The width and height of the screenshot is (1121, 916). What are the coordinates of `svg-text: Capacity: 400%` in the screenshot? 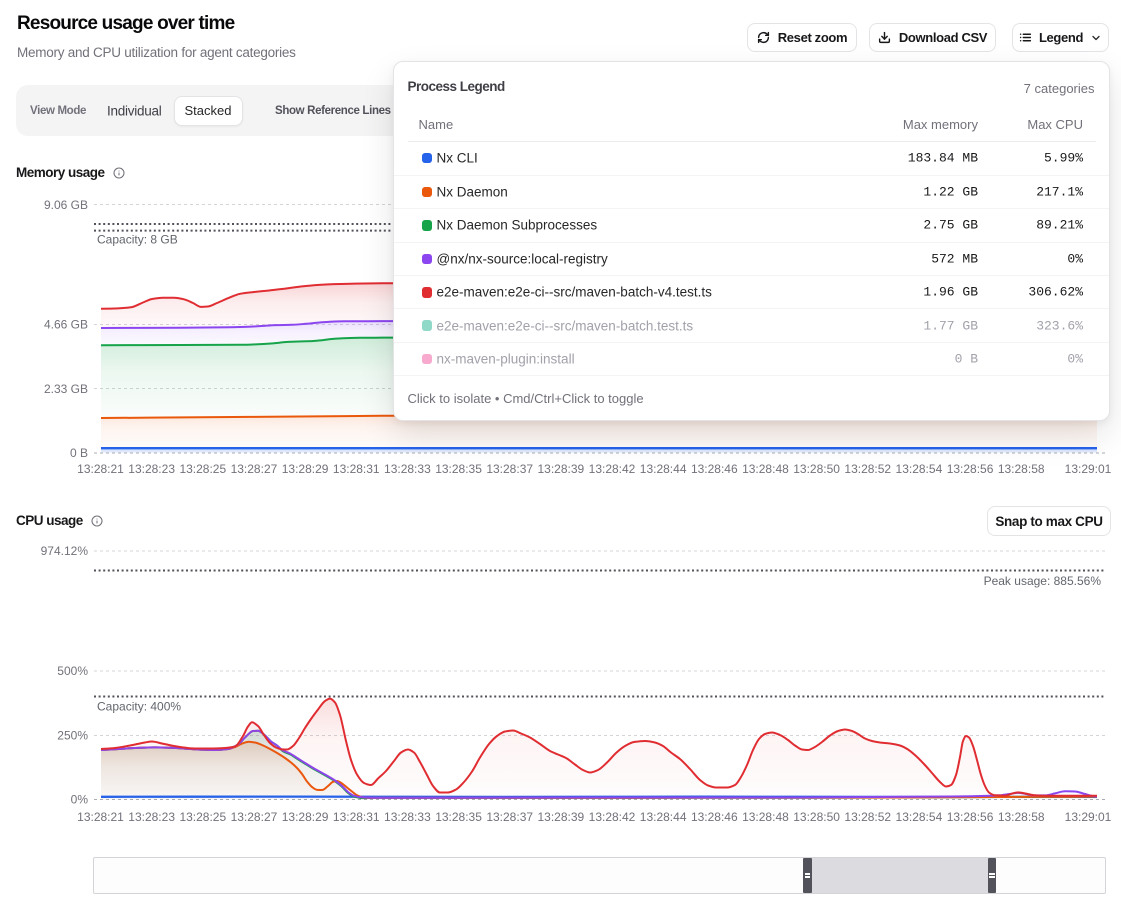 It's located at (139, 707).